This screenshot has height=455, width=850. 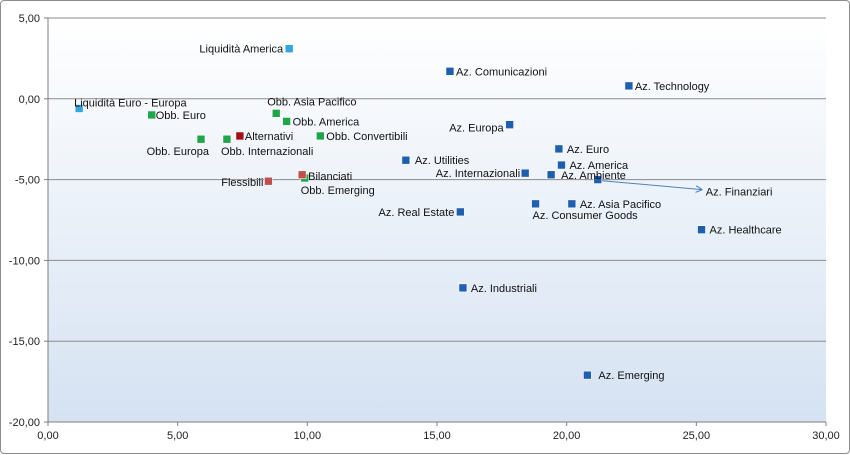 What do you see at coordinates (47, 436) in the screenshot?
I see `x-tick-label: 0,00` at bounding box center [47, 436].